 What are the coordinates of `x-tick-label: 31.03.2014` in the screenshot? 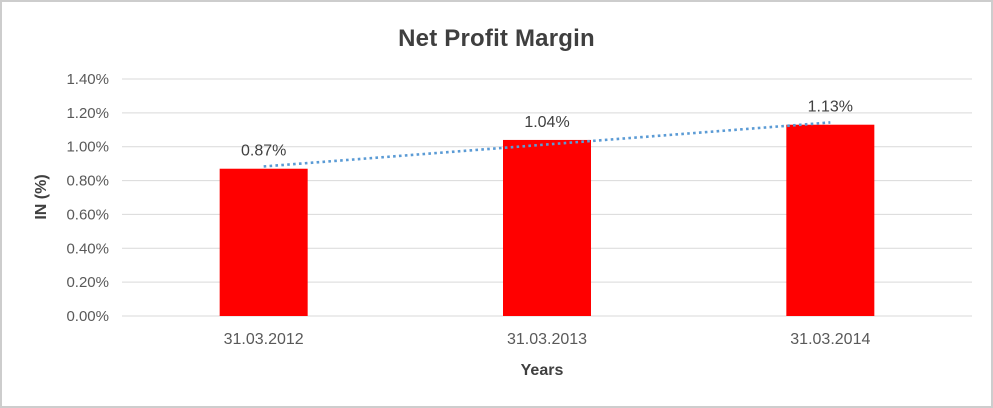 It's located at (830, 339).